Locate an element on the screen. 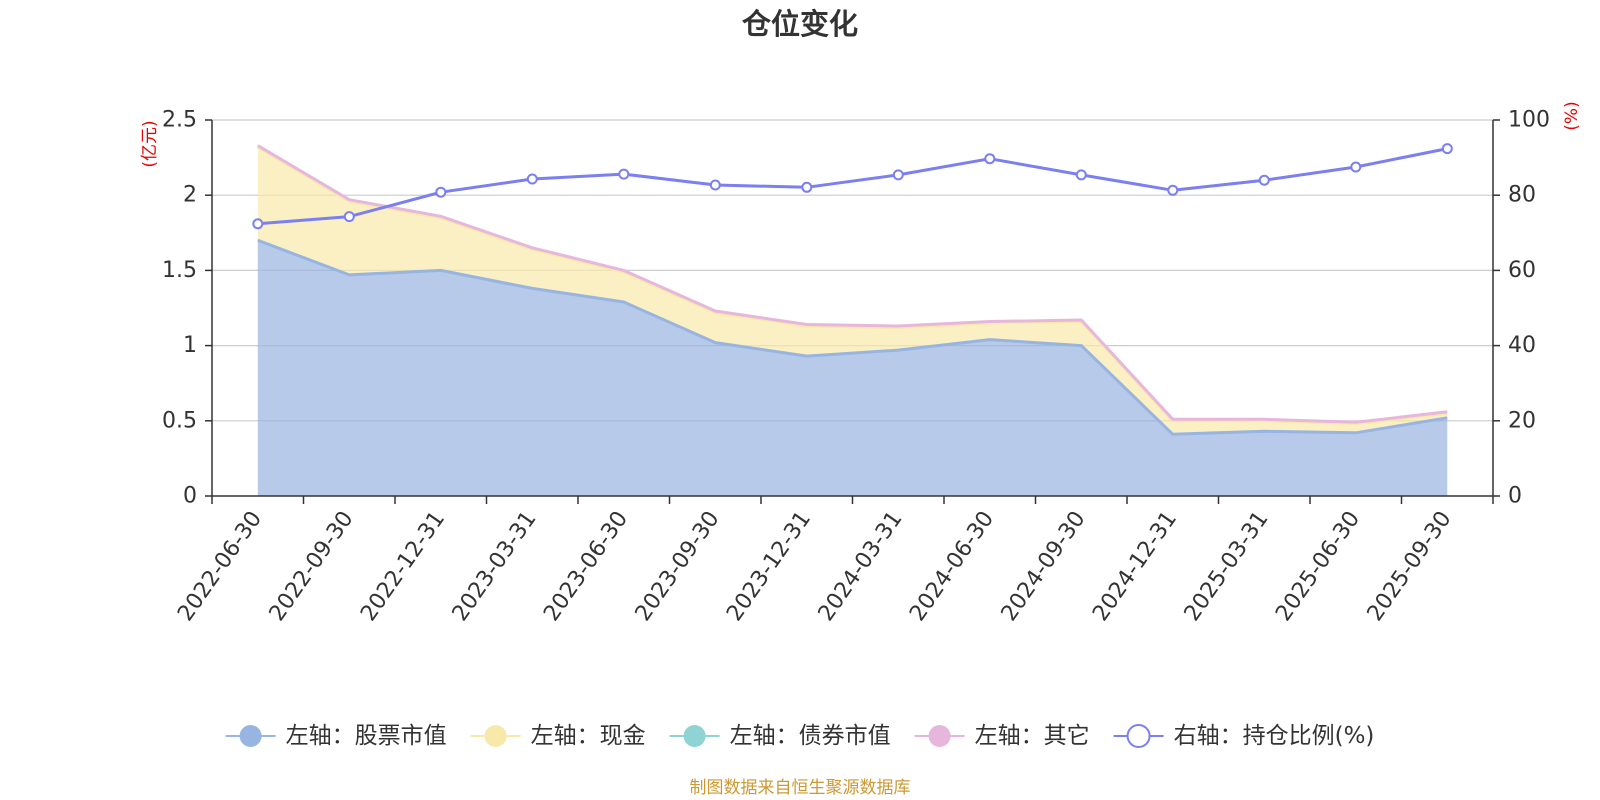 The height and width of the screenshot is (800, 1600). line-position-ratio is located at coordinates (852, 186).